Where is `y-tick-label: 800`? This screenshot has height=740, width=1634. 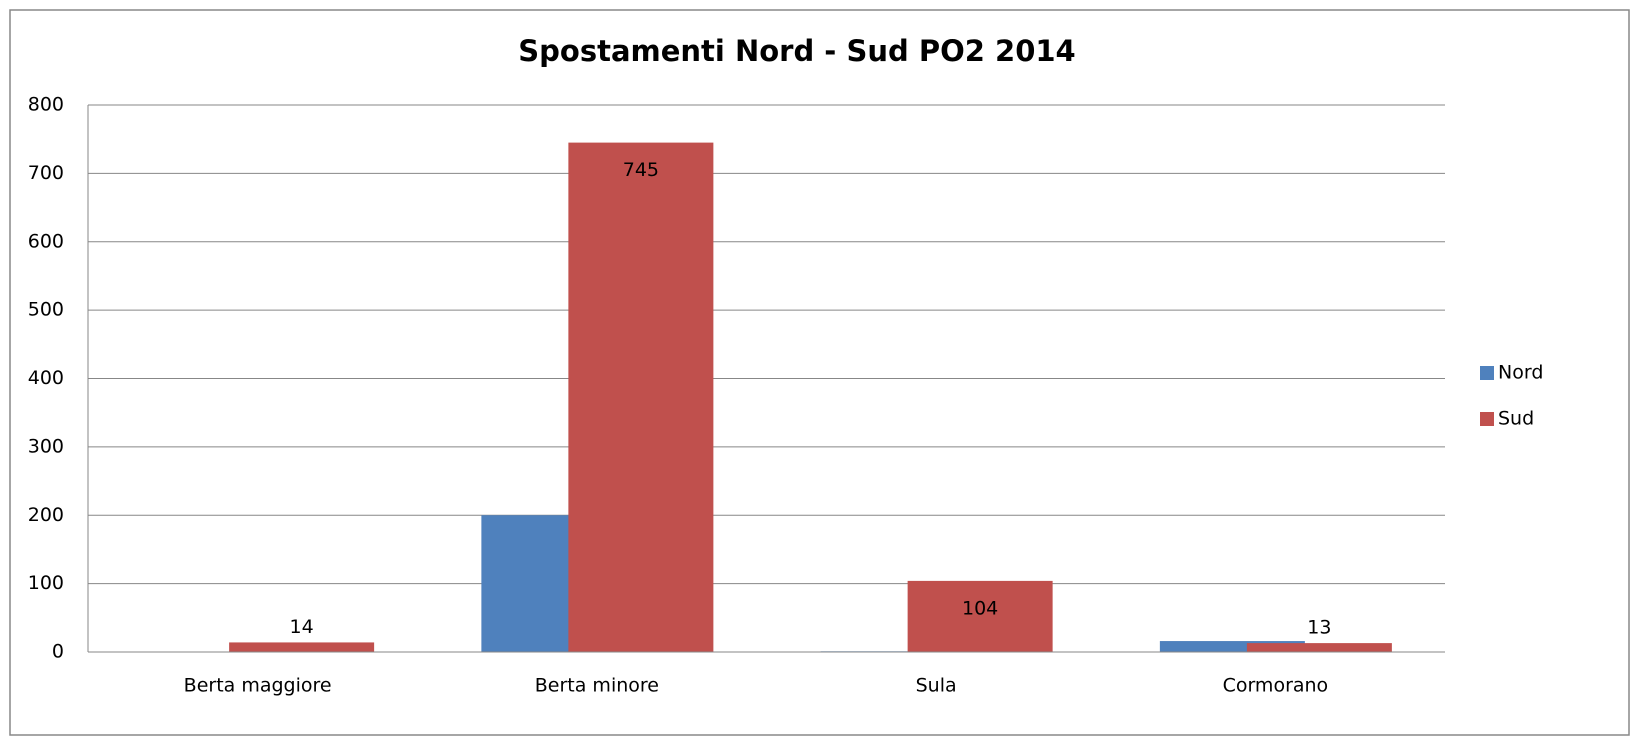 y-tick-label: 800 is located at coordinates (46, 105).